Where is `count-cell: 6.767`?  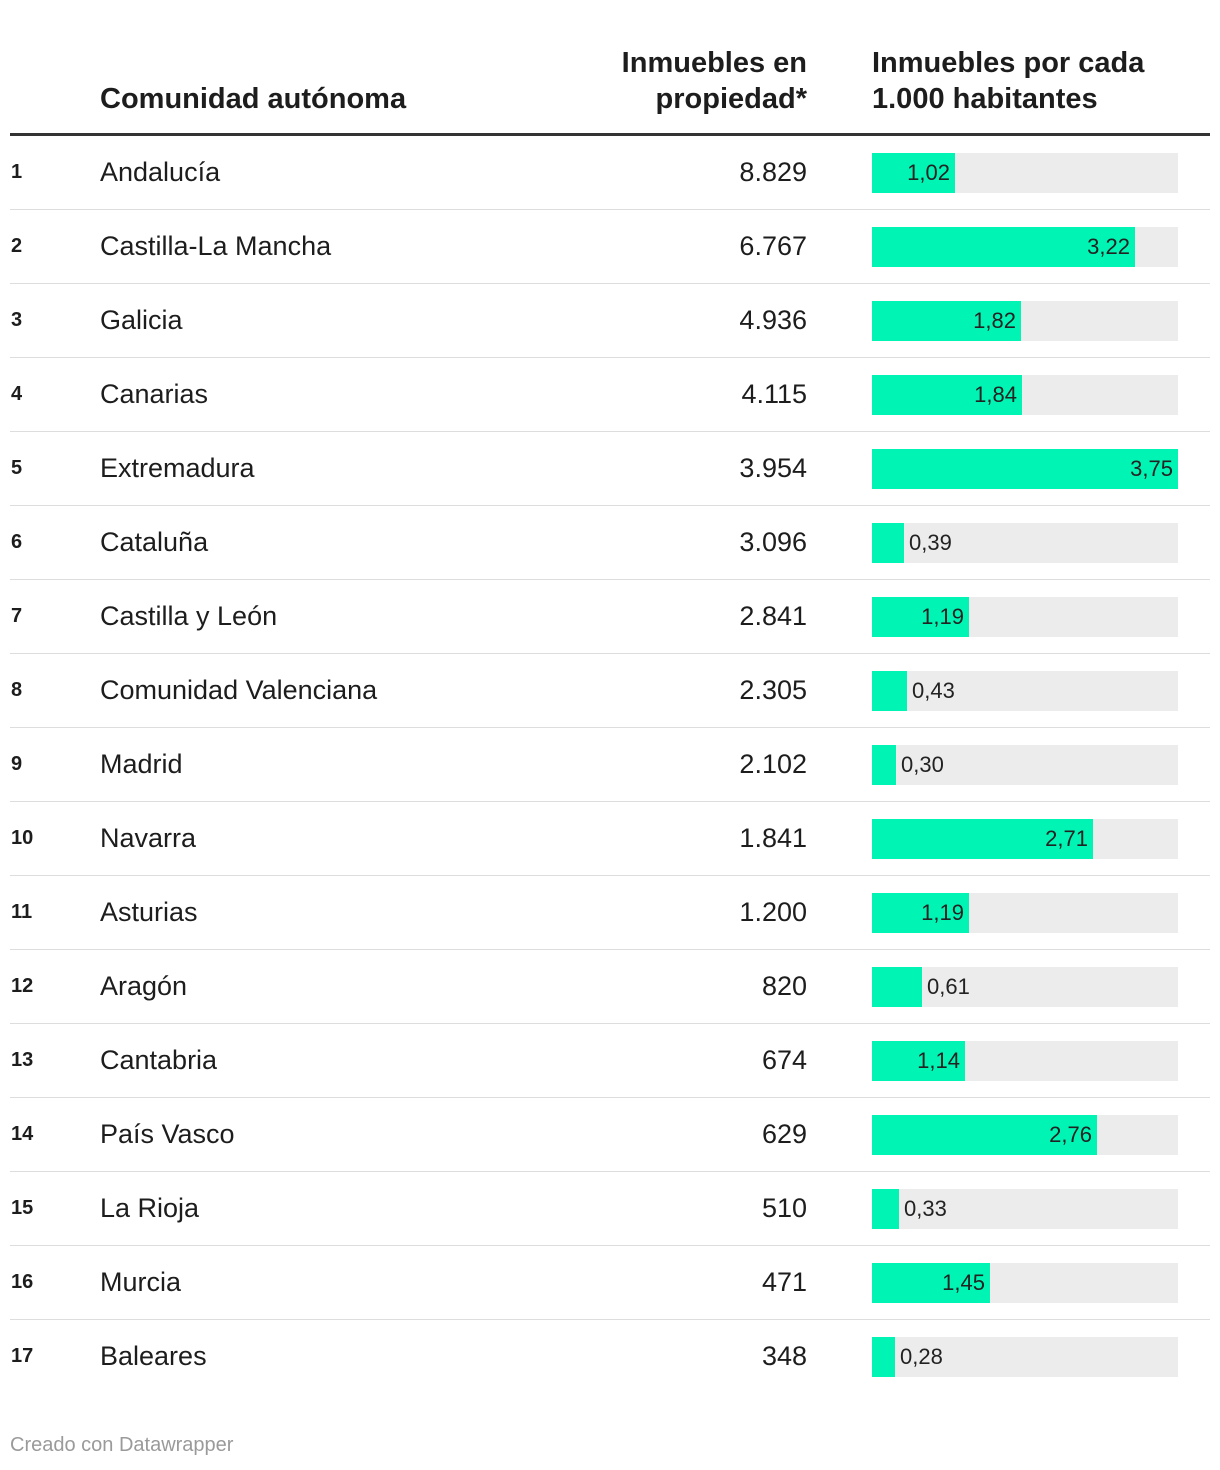 count-cell: 6.767 is located at coordinates (773, 246).